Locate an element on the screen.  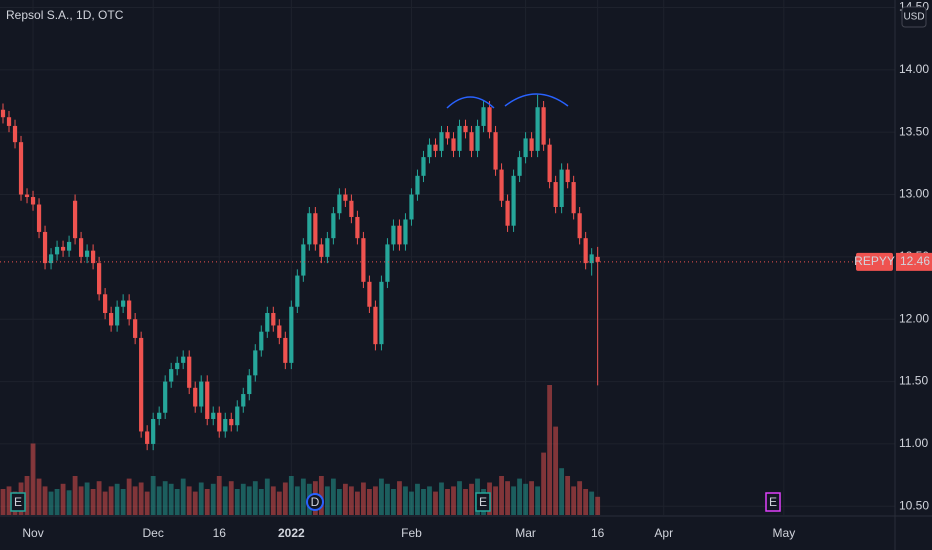
symbol-tag is located at coordinates (874, 261).